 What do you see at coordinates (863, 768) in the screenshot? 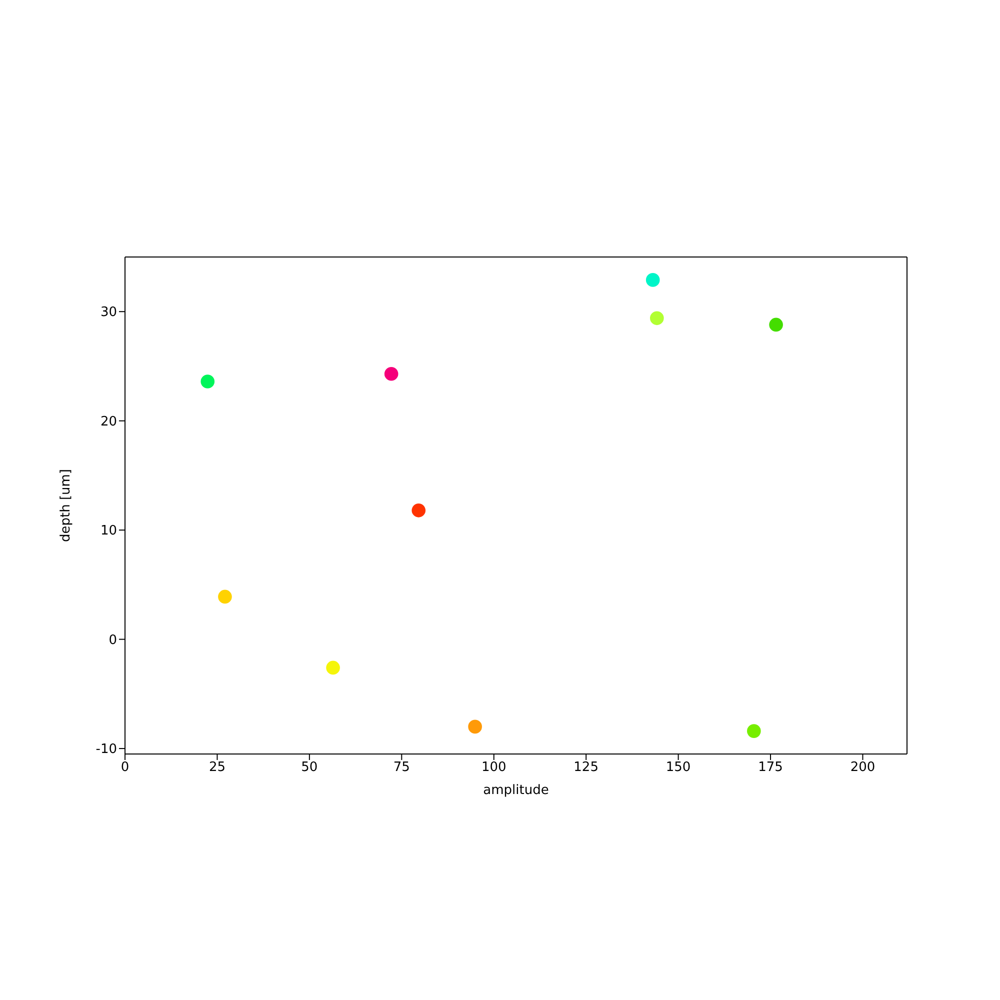
I see `x-tick-label: 200` at bounding box center [863, 768].